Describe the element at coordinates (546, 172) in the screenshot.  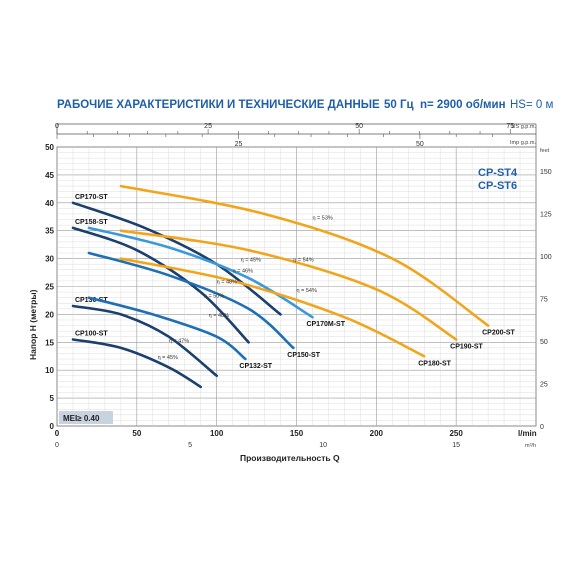
I see `feet-tick-label: 150` at that location.